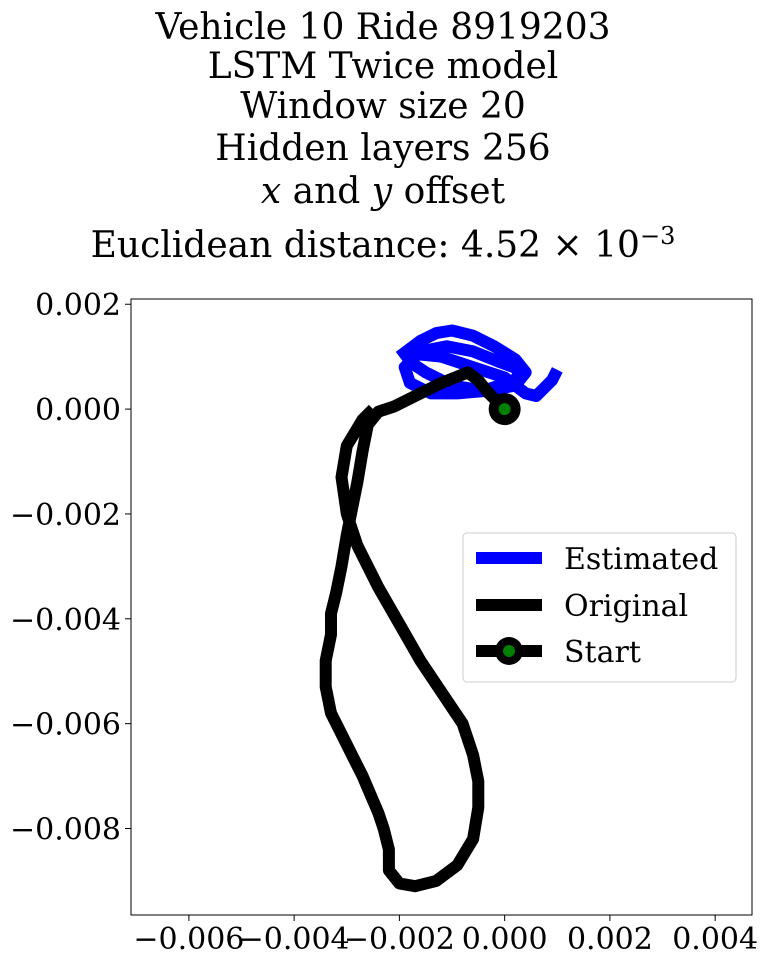  I want to click on legend-estimated-label: Estimated, so click(641, 559).